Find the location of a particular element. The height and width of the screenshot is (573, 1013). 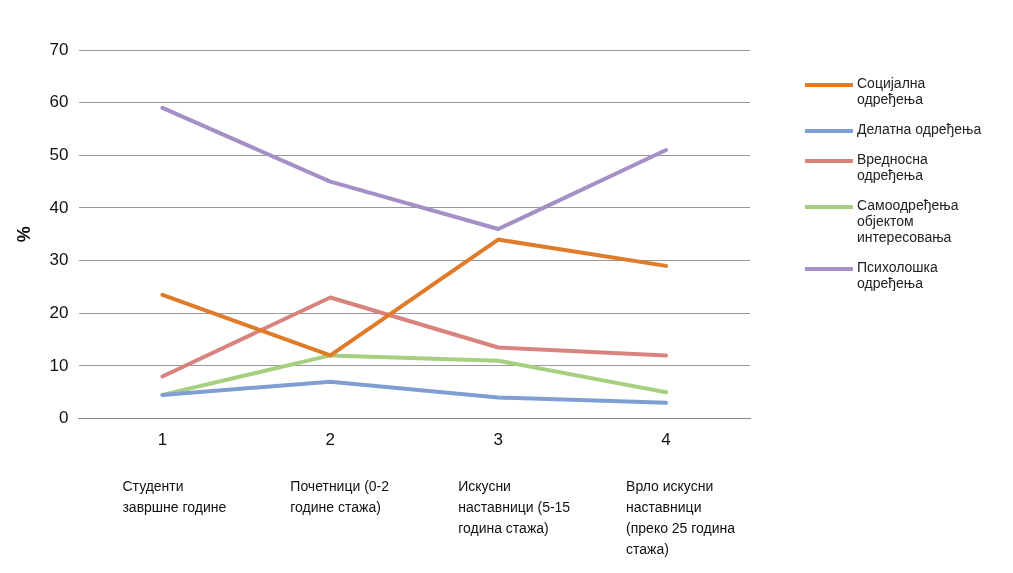

x-tick-label: 4 is located at coordinates (666, 440).